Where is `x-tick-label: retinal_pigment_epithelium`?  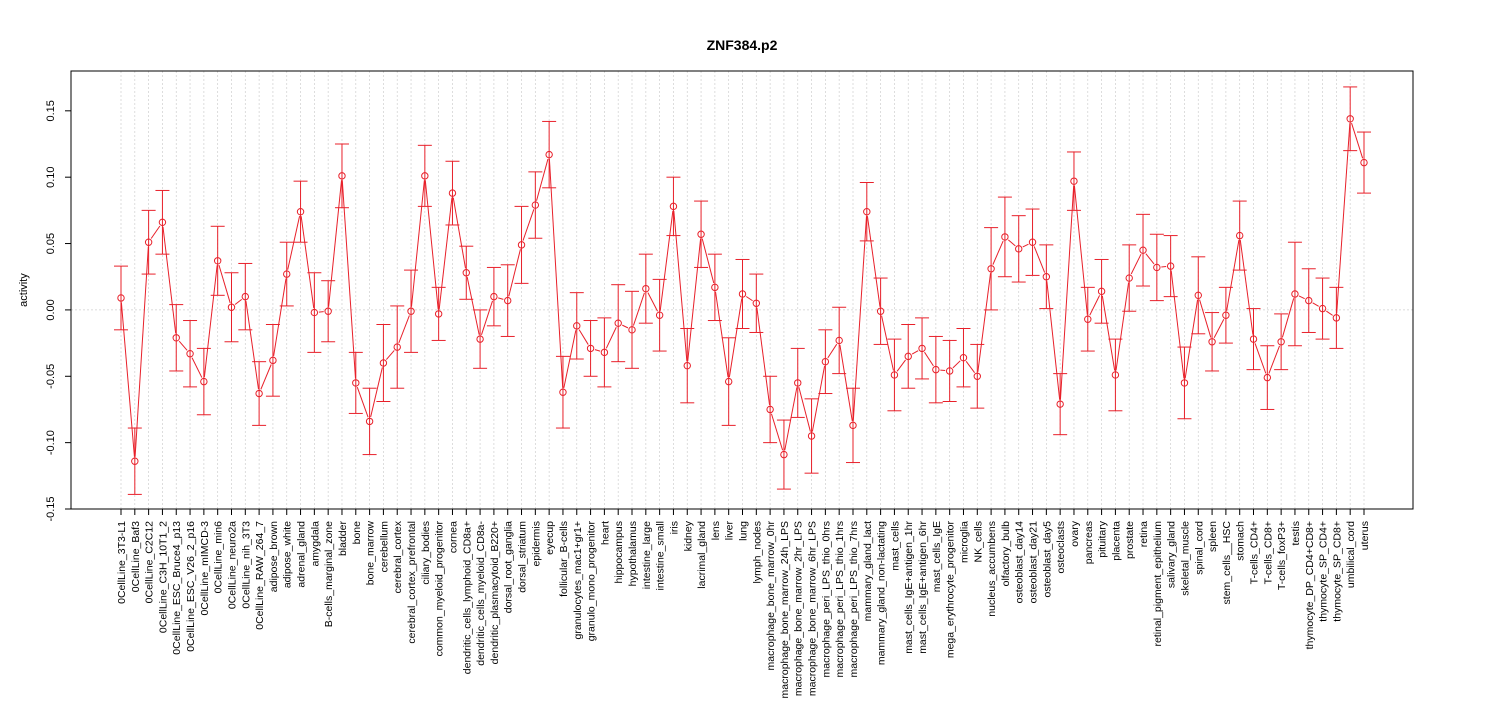 x-tick-label: retinal_pigment_epithelium is located at coordinates (1158, 584).